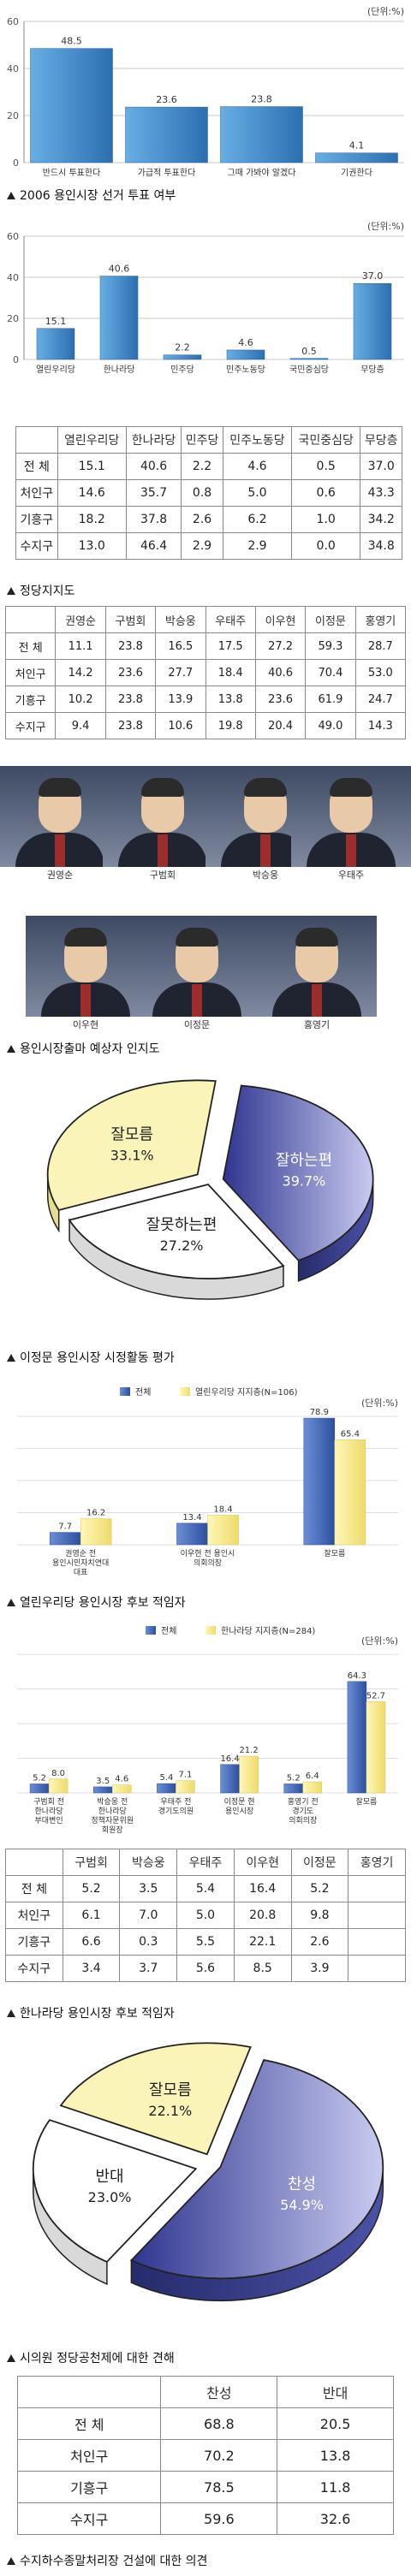 Image resolution: width=411 pixels, height=2576 pixels. What do you see at coordinates (246, 1392) in the screenshot?
I see `legend-label-supporters: 열린우리당 지지층(N=106)` at bounding box center [246, 1392].